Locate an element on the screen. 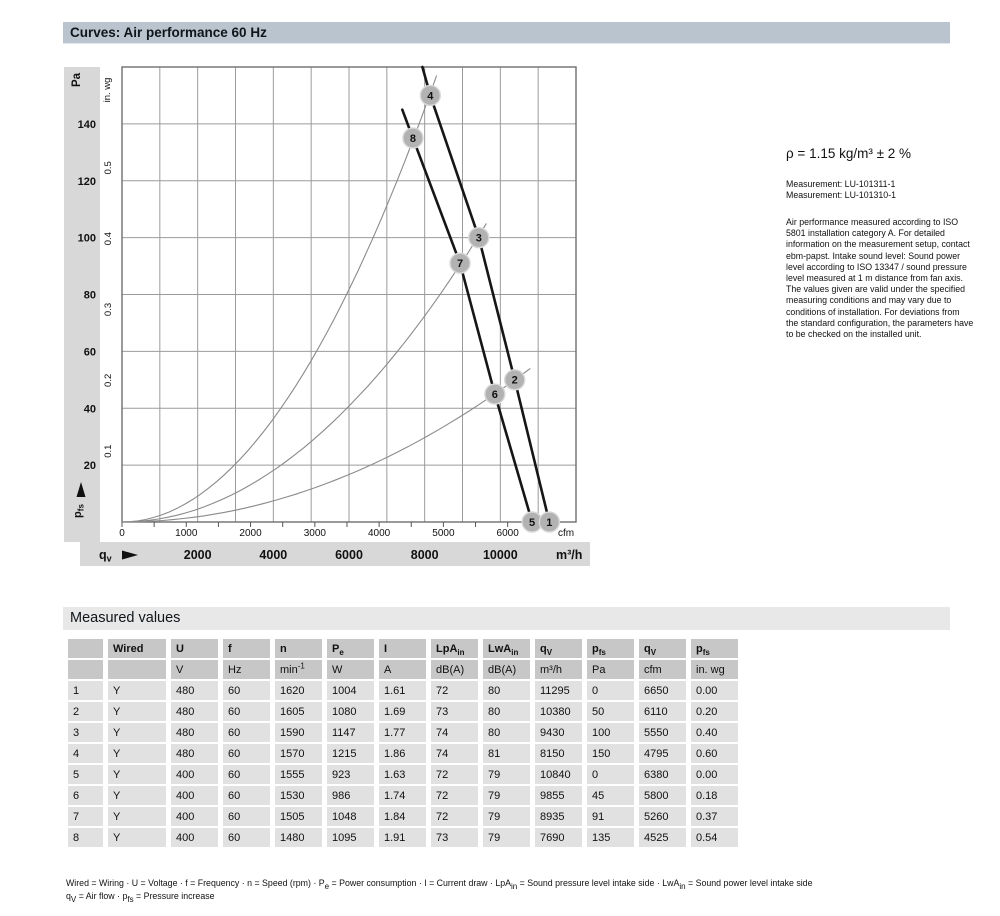 The height and width of the screenshot is (916, 1000). table-cell: 4795 is located at coordinates (662, 753).